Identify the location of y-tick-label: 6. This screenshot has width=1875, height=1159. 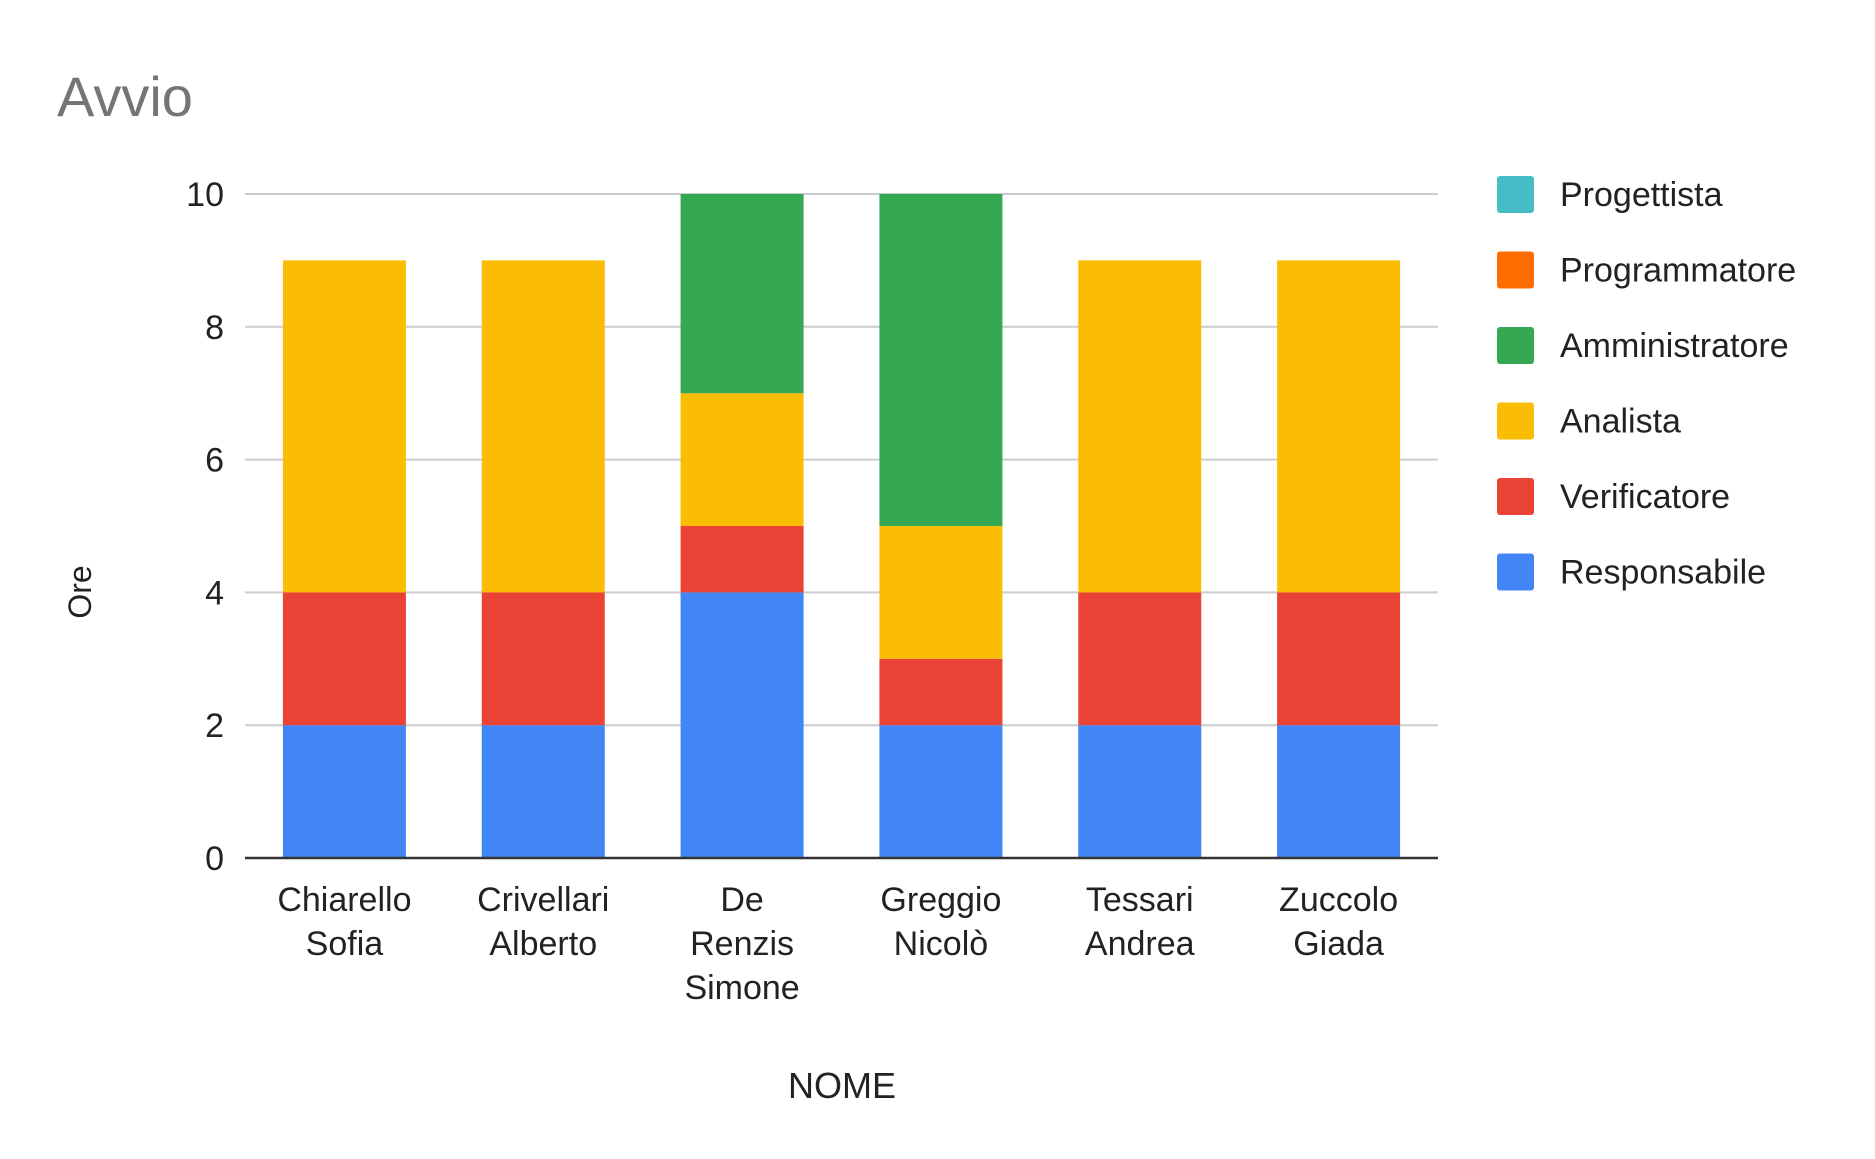
(214, 461).